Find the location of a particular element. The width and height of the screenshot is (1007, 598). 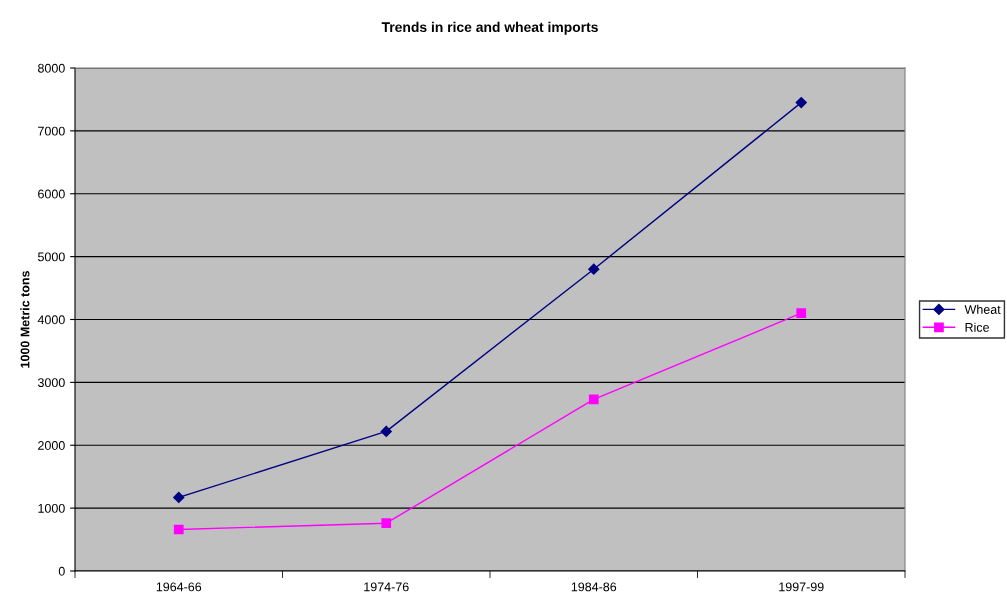

x-tick-label: 1974-76 is located at coordinates (386, 587).